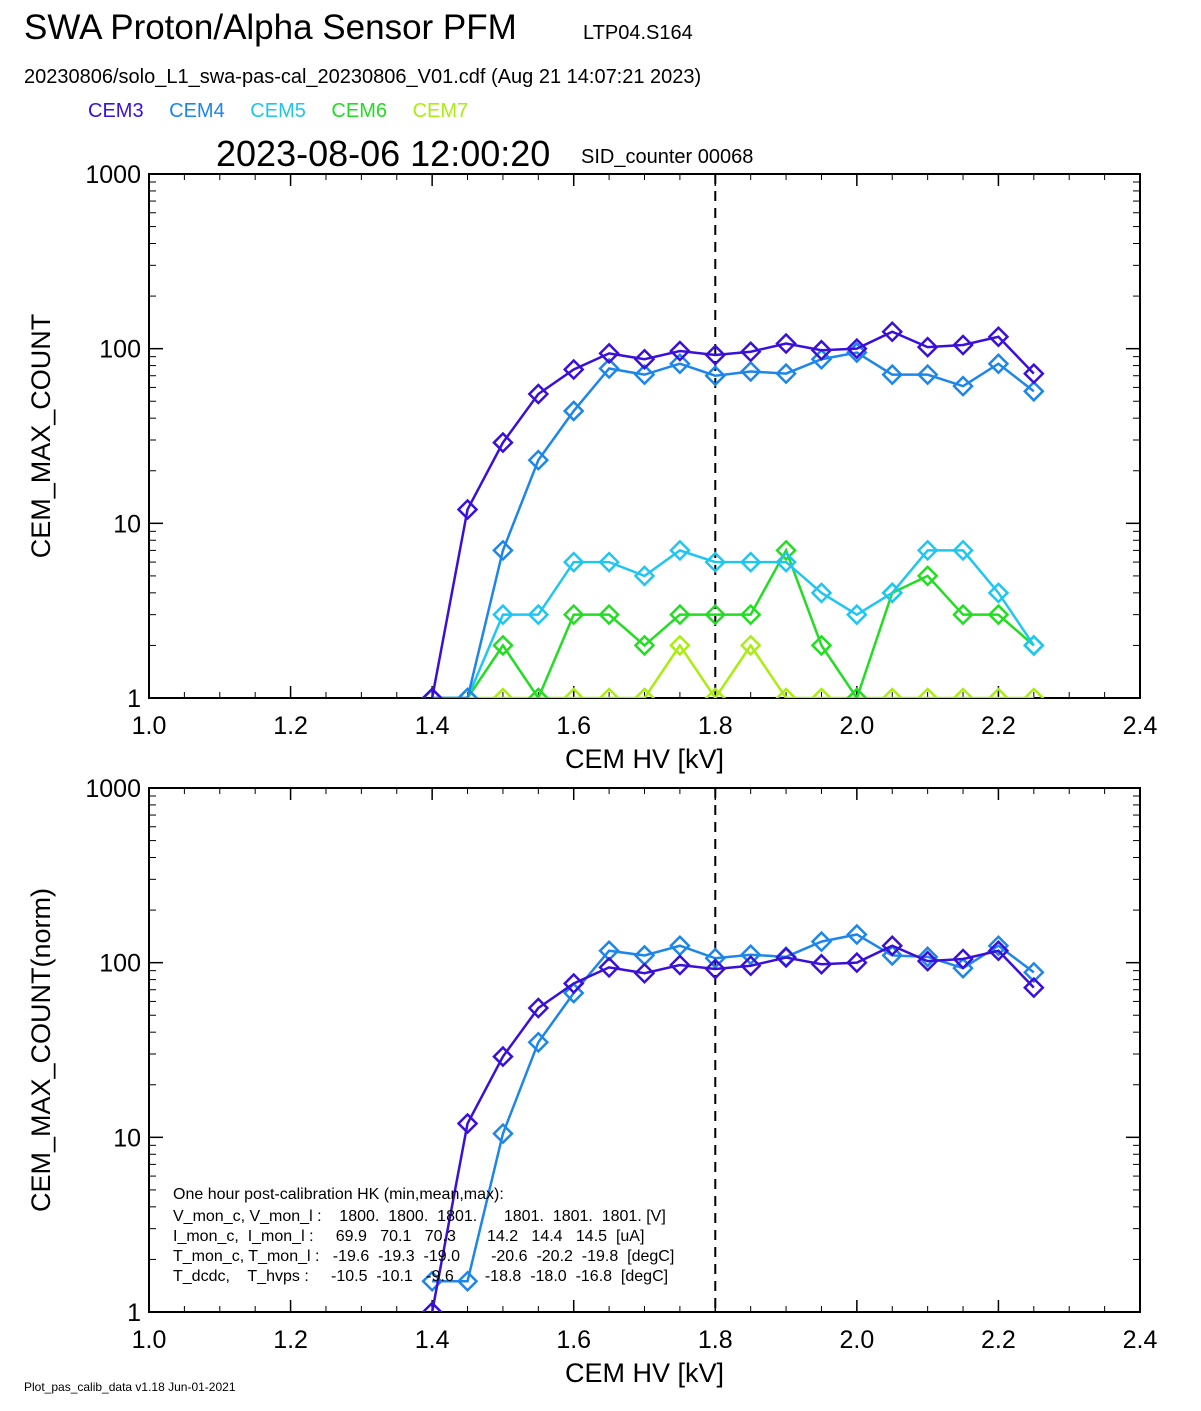 This screenshot has height=1411, width=1201. What do you see at coordinates (715, 726) in the screenshot?
I see `panel1-x-tick-label: 1.8` at bounding box center [715, 726].